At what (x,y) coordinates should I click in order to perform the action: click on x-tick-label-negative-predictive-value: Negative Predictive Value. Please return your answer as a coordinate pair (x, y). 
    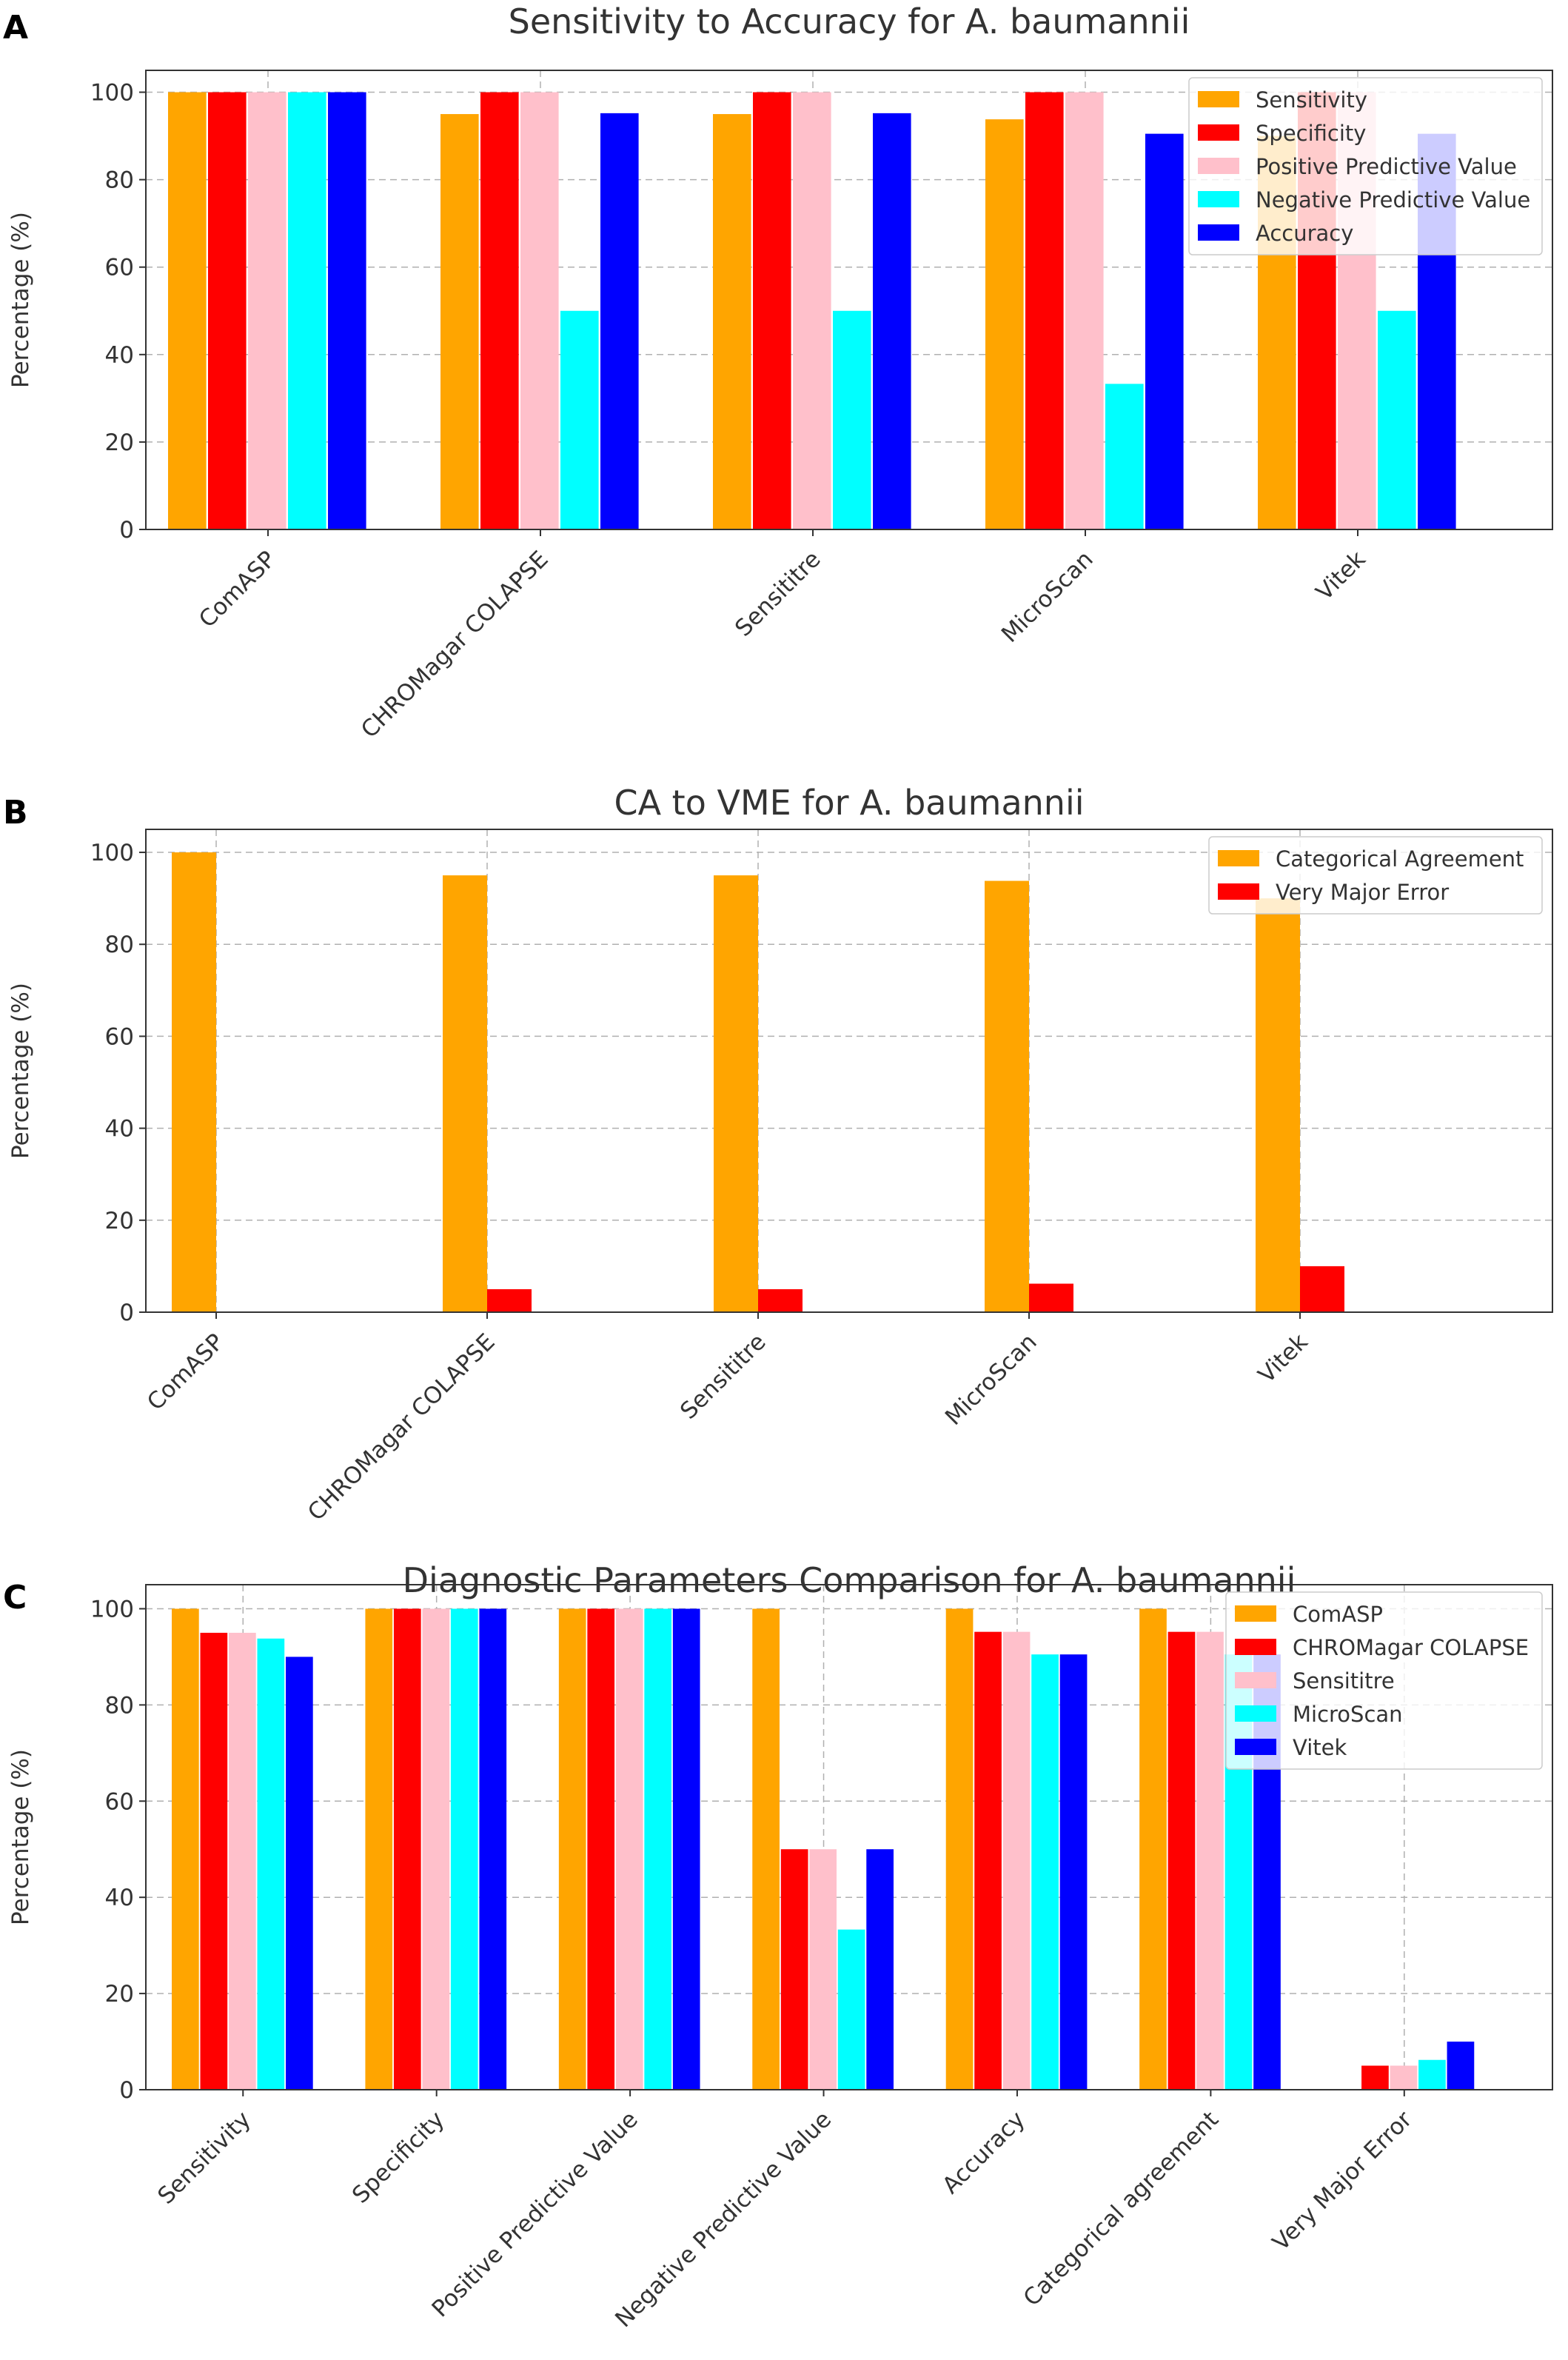
    Looking at the image, I should click on (723, 2219).